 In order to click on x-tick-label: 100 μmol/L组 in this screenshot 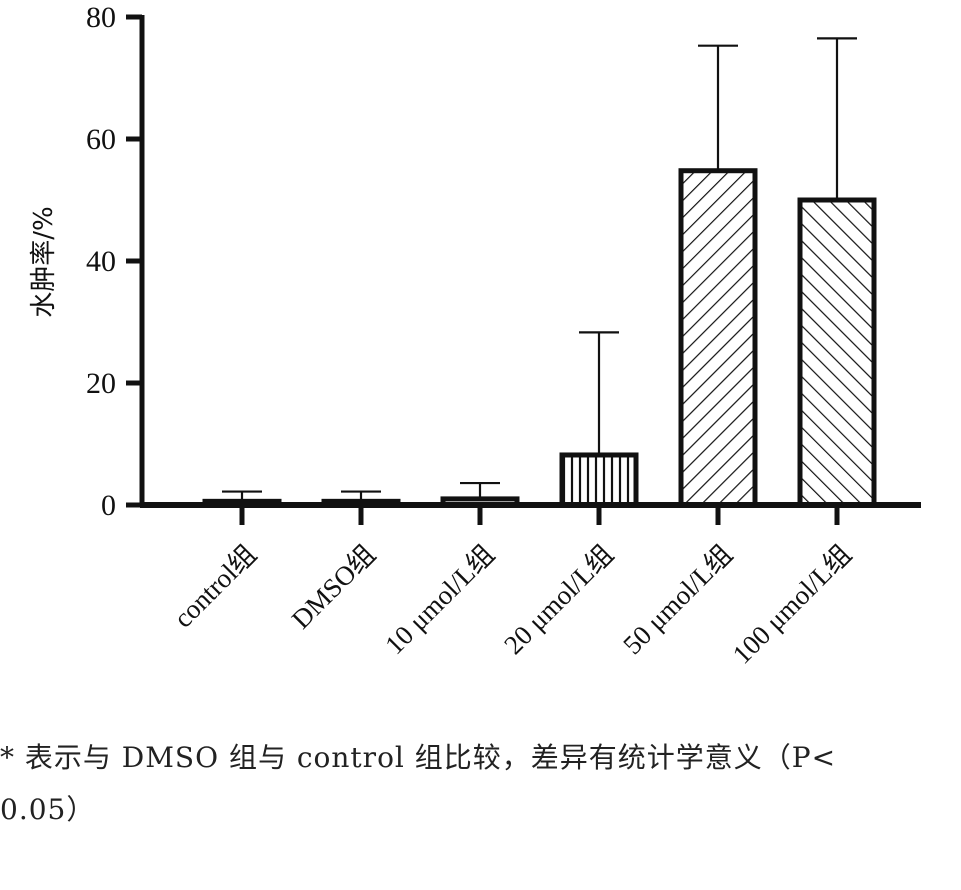, I will do `click(792, 604)`.